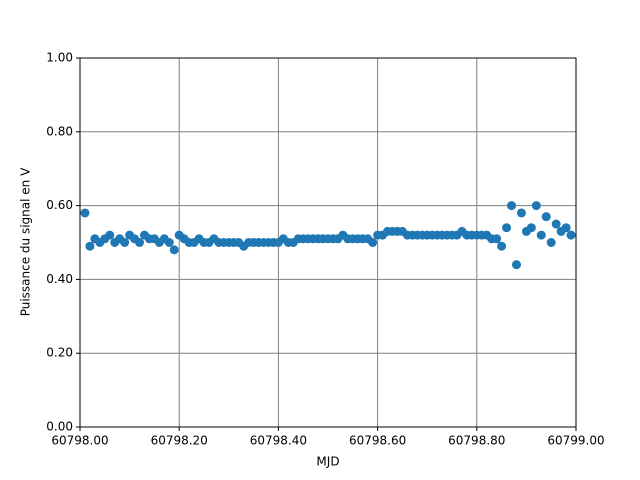  I want to click on y-tick-label: 0.80, so click(59, 131).